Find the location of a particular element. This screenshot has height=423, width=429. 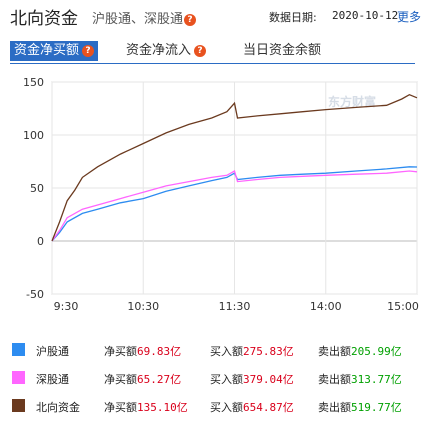

tab-daily-balance: 当日资金余额 is located at coordinates (282, 51).